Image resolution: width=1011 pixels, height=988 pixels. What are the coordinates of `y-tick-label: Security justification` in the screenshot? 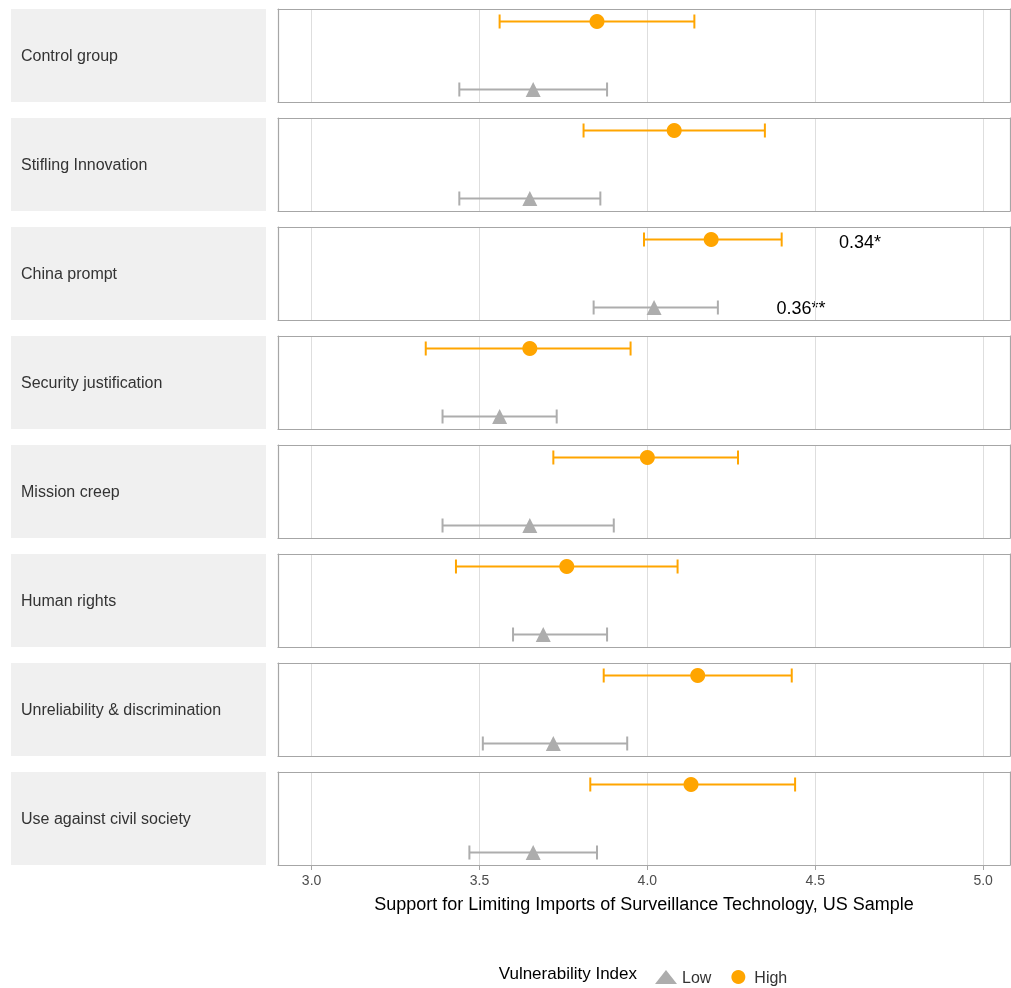 It's located at (92, 382).